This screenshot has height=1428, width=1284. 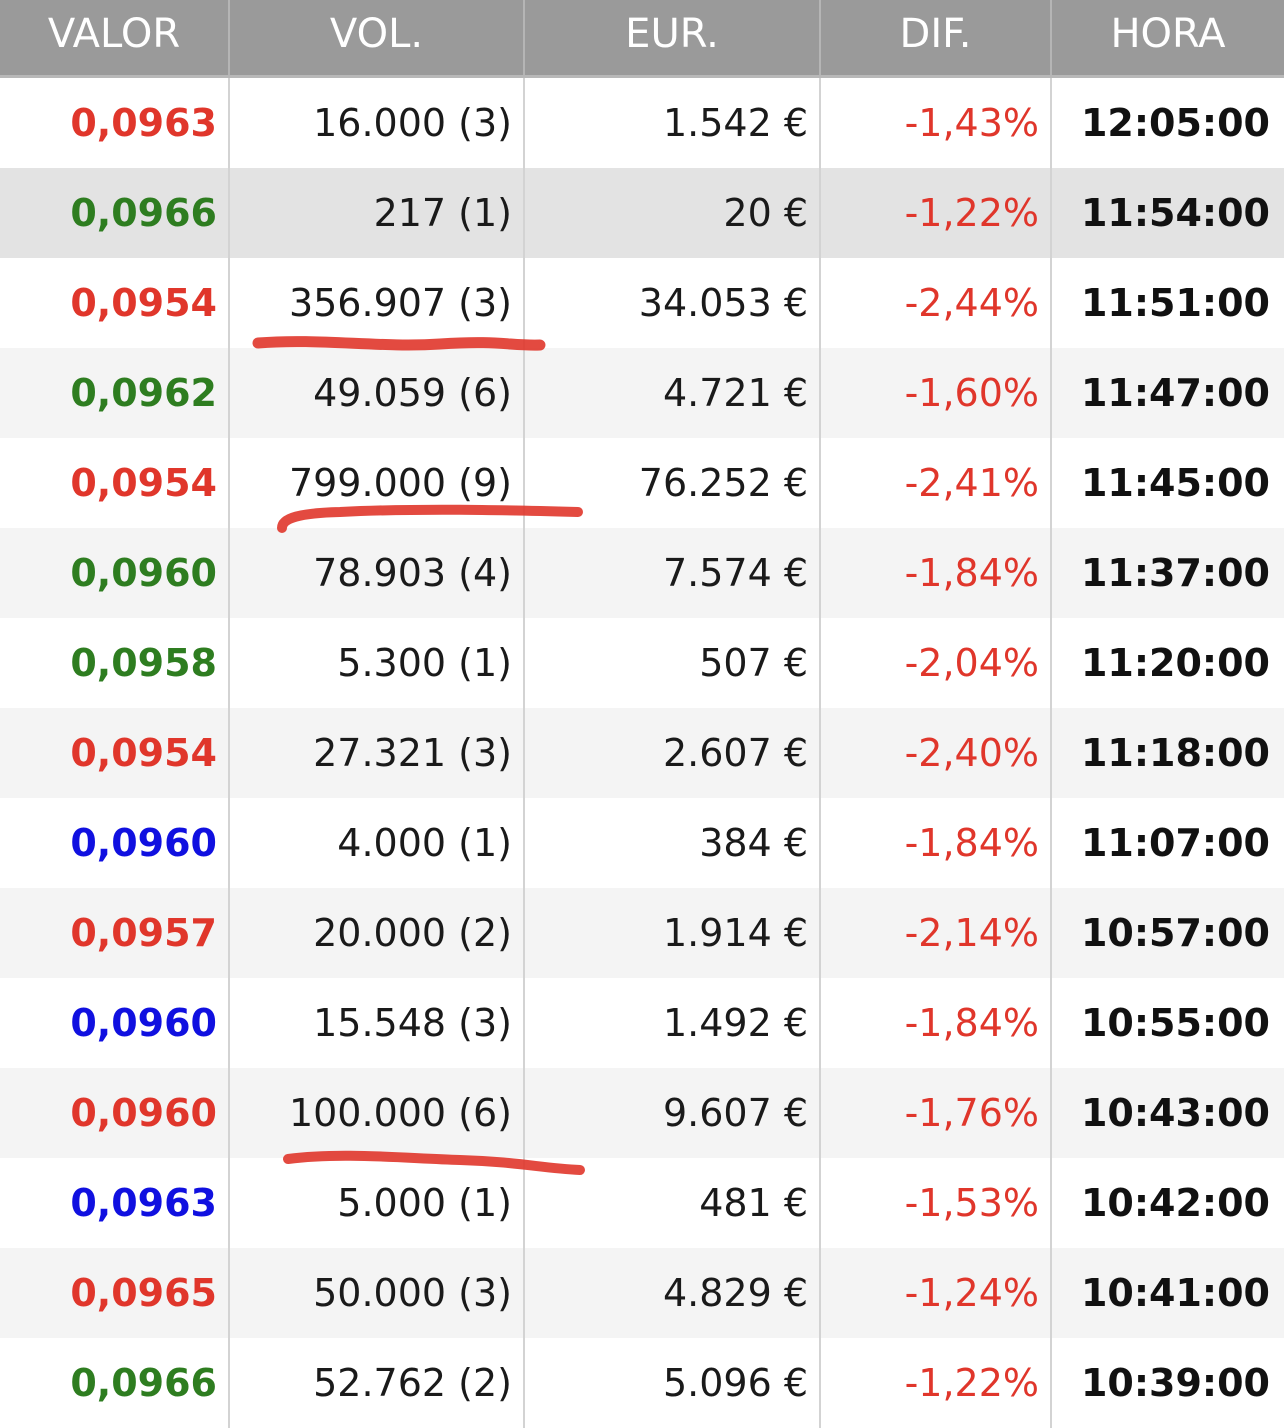 I want to click on cell-vol: 16.000 (3), so click(x=377, y=123).